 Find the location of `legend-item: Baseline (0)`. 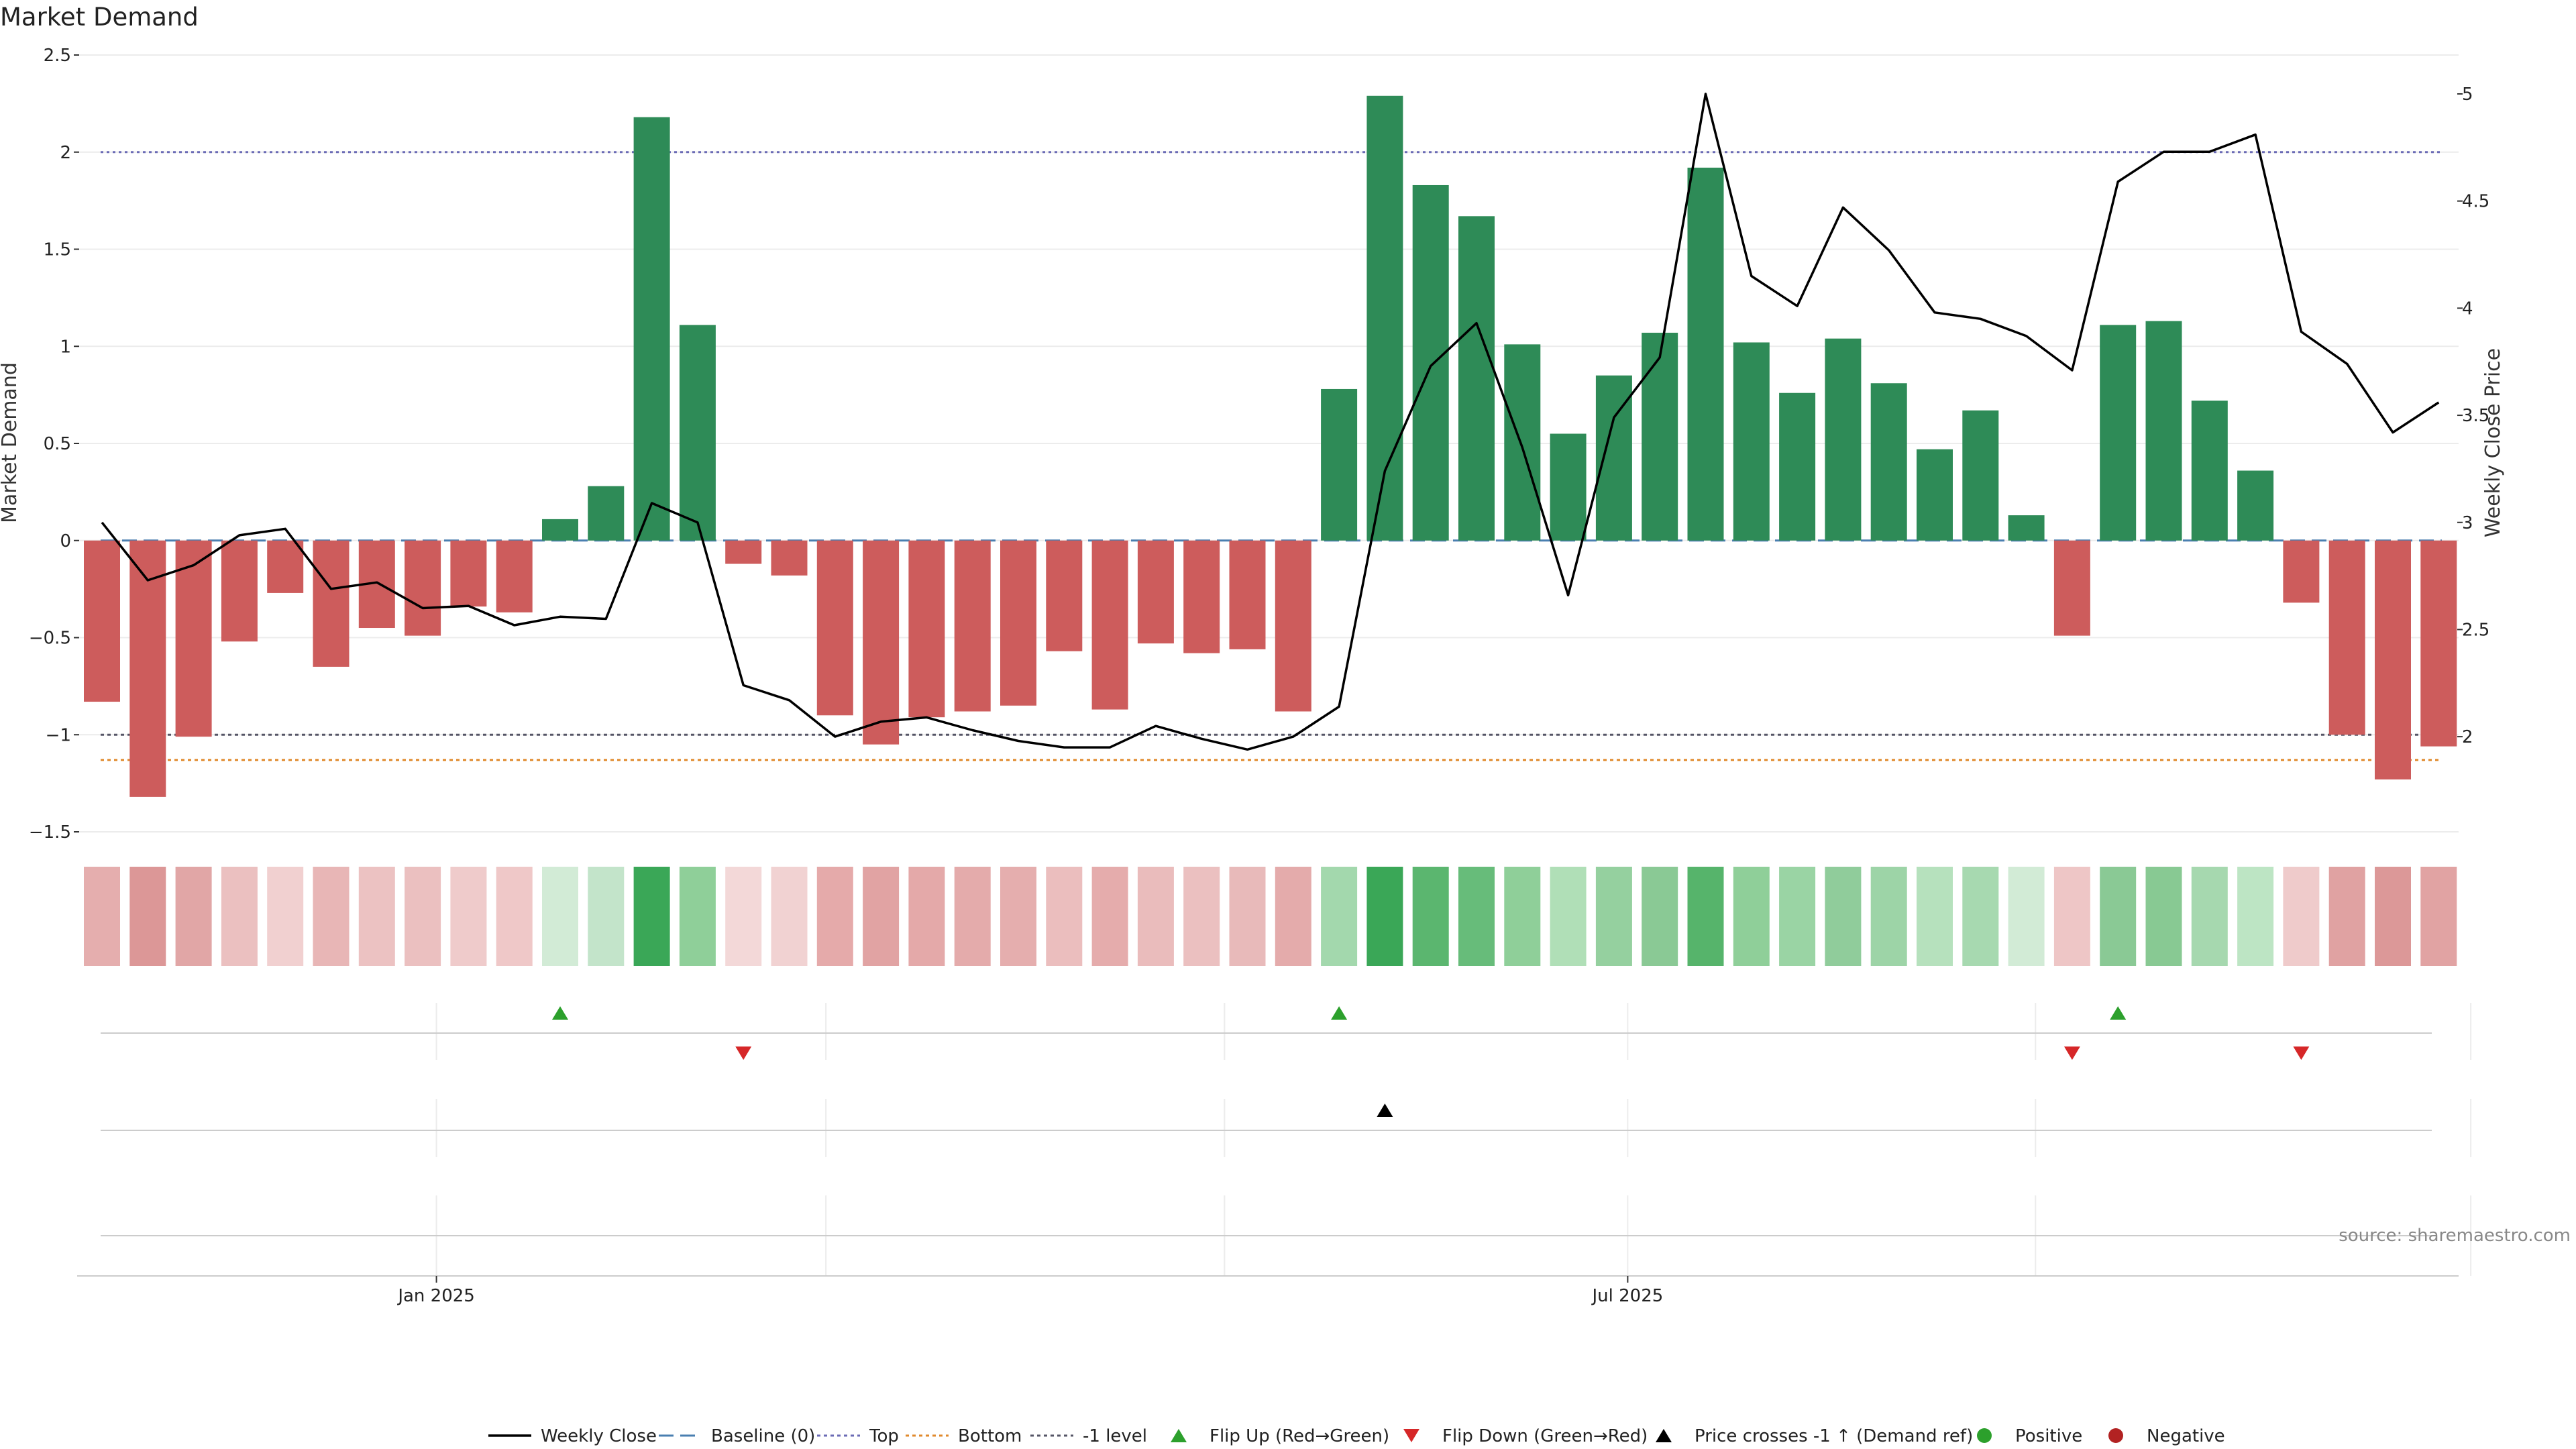

legend-item: Baseline (0) is located at coordinates (737, 1436).